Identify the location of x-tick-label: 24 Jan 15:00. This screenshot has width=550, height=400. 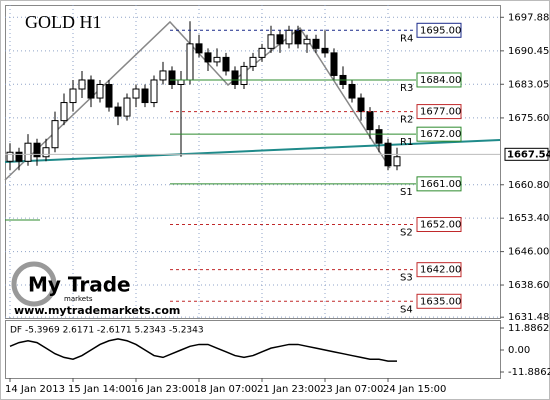
(414, 389).